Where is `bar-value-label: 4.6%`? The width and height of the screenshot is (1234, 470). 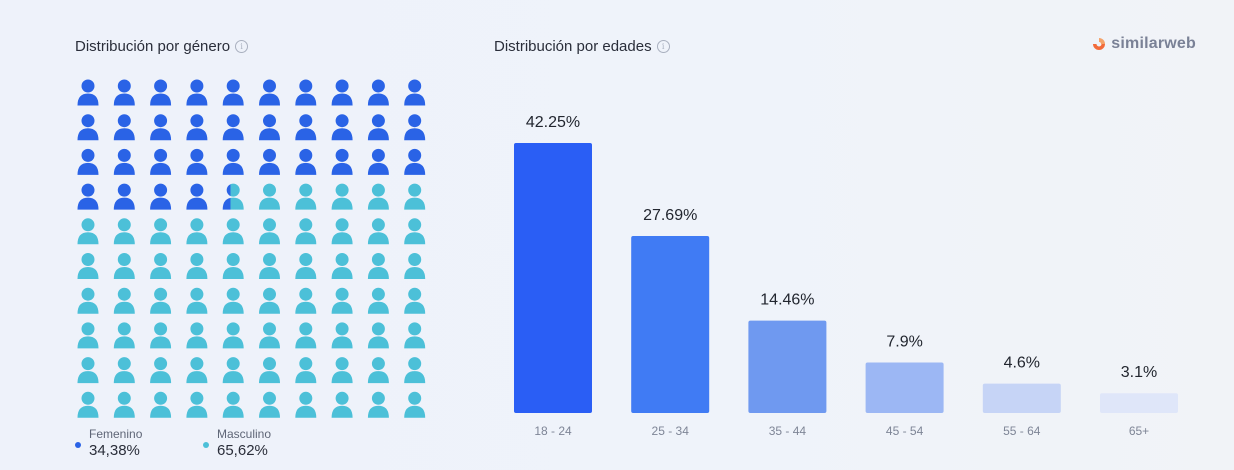
bar-value-label: 4.6% is located at coordinates (1022, 363).